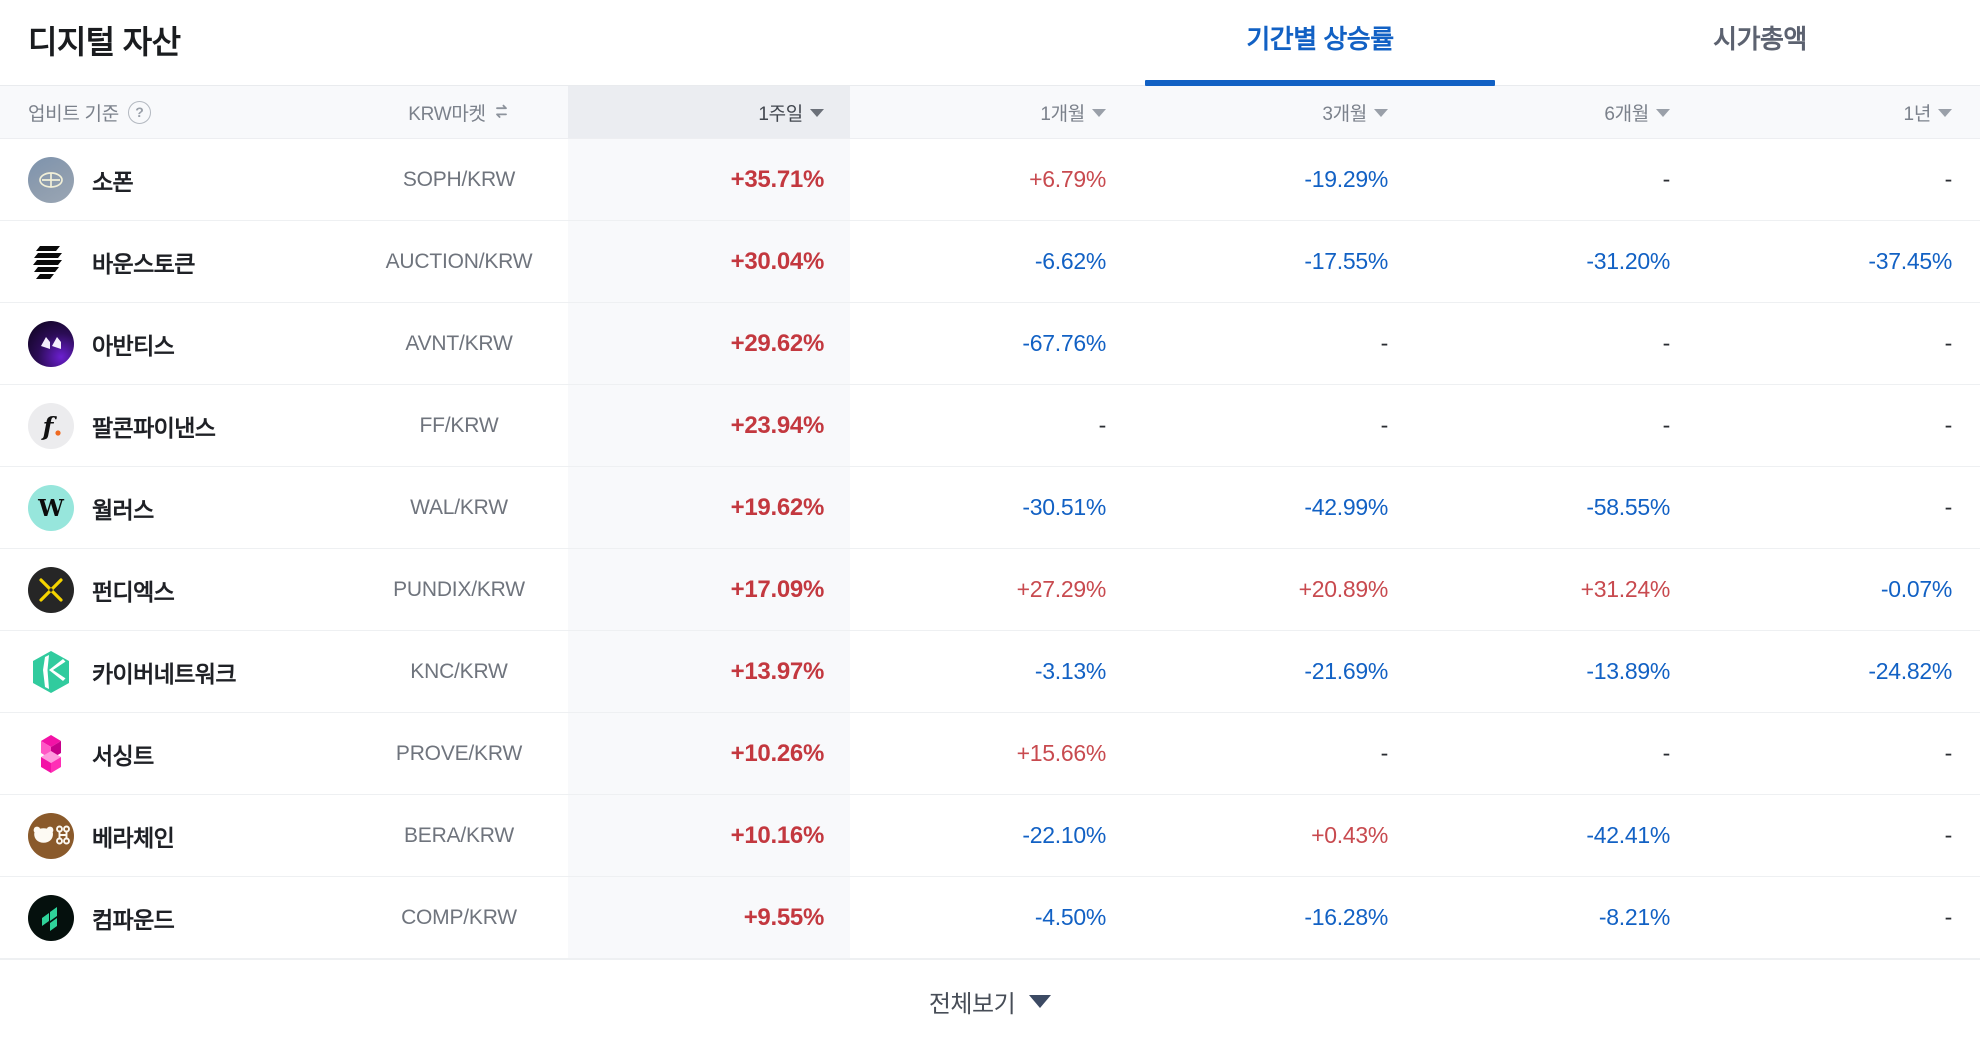 The width and height of the screenshot is (1980, 1046). What do you see at coordinates (1760, 39) in the screenshot?
I see `tab-market-cap-label: 시가총액` at bounding box center [1760, 39].